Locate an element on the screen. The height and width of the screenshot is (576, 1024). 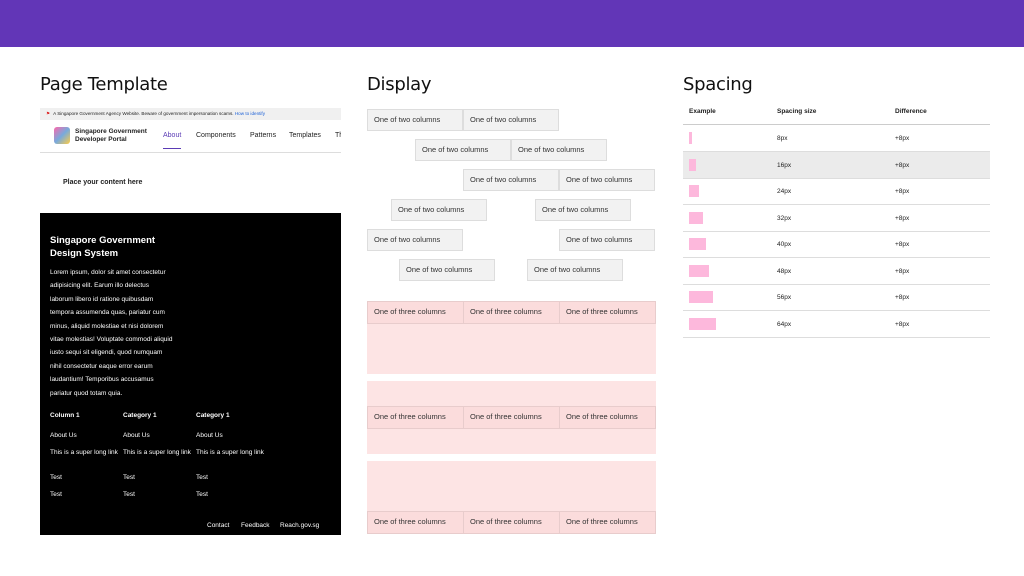
logo-line: Singapore Government is located at coordinates (111, 131).